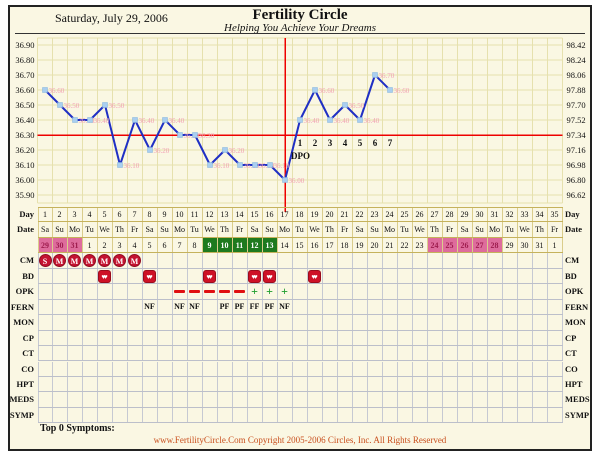  What do you see at coordinates (315, 276) in the screenshot?
I see `cell-day-19: ♥♥` at bounding box center [315, 276].